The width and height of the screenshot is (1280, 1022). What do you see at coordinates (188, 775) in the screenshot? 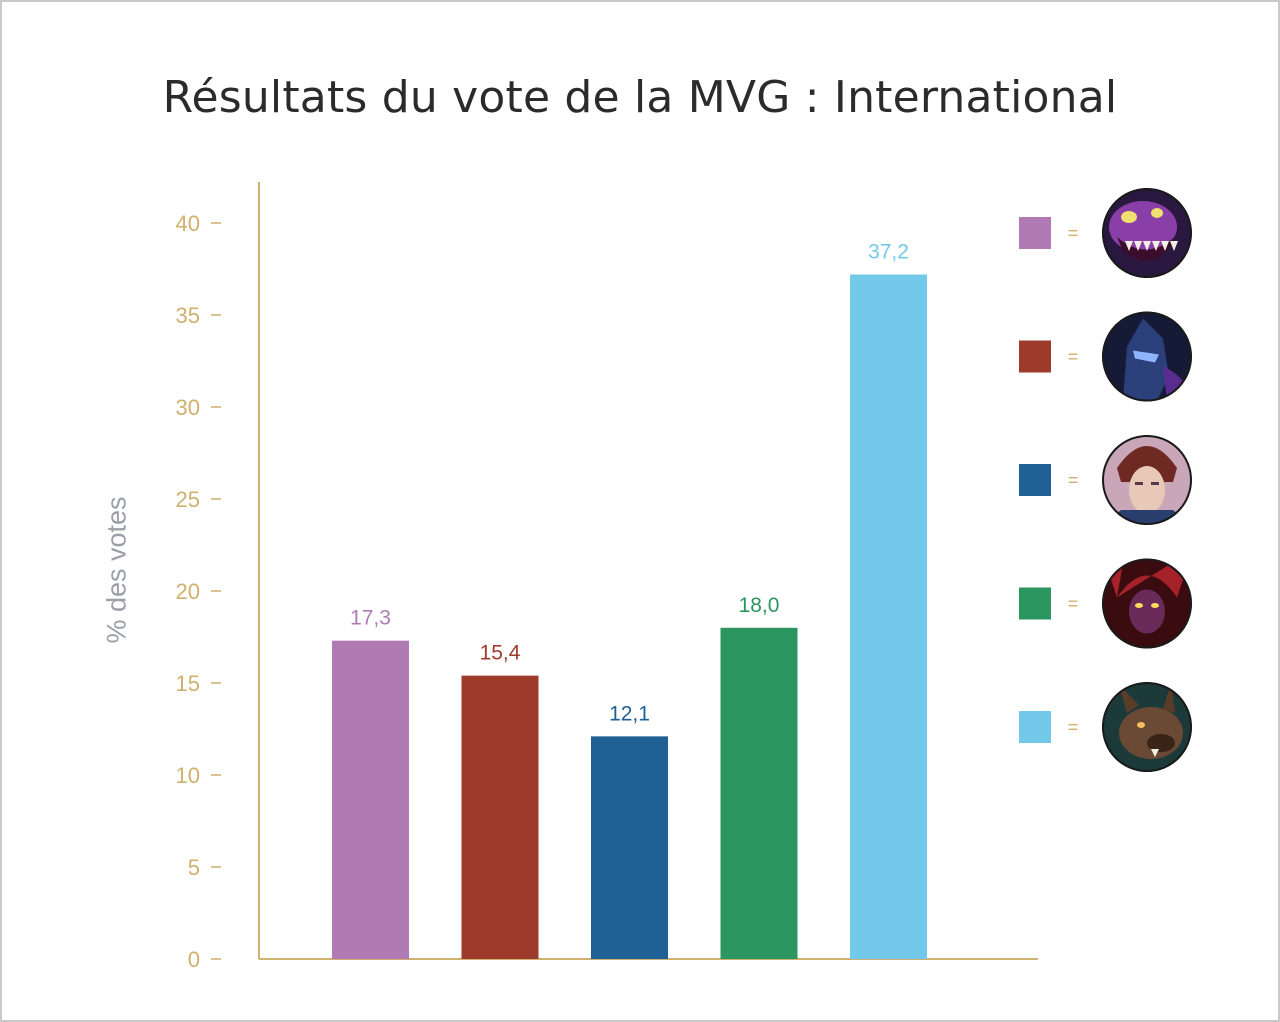
I see `y-tick-label: 10` at bounding box center [188, 775].